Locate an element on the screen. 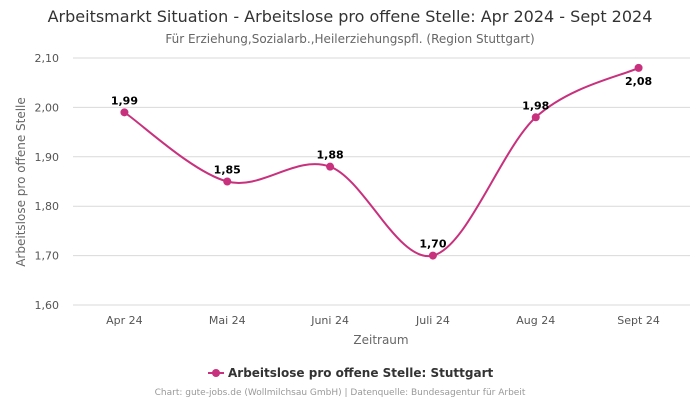 This screenshot has width=700, height=400. y-axis-label: Arbeitslose pro offene Stelle is located at coordinates (21, 182).